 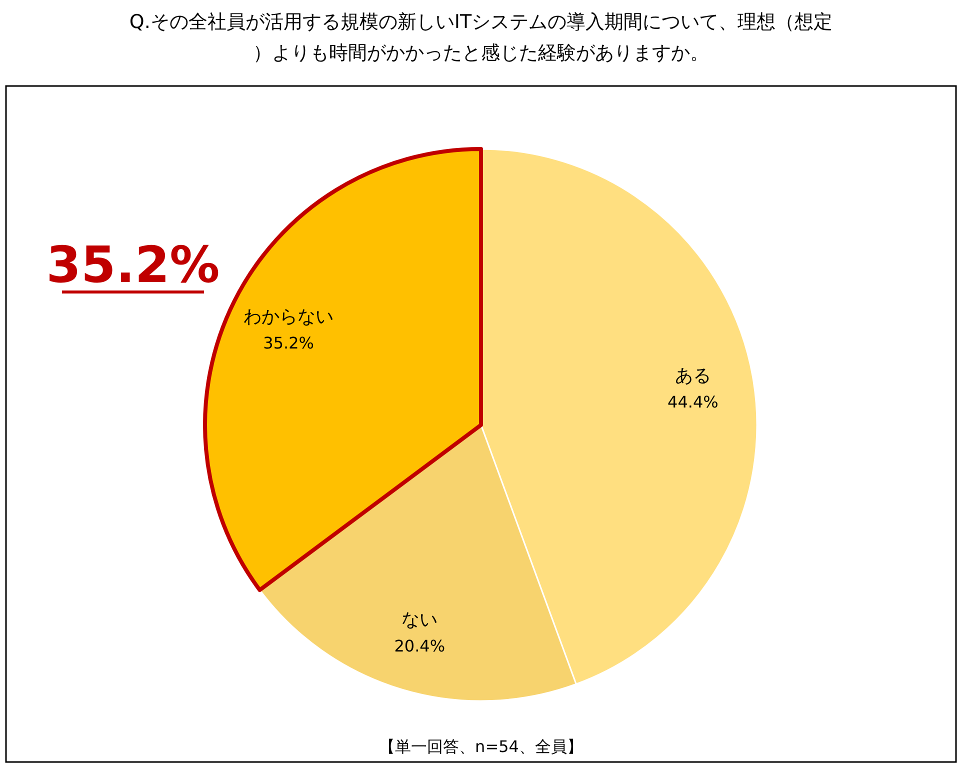 What do you see at coordinates (692, 375) in the screenshot?
I see `slice-label: ある` at bounding box center [692, 375].